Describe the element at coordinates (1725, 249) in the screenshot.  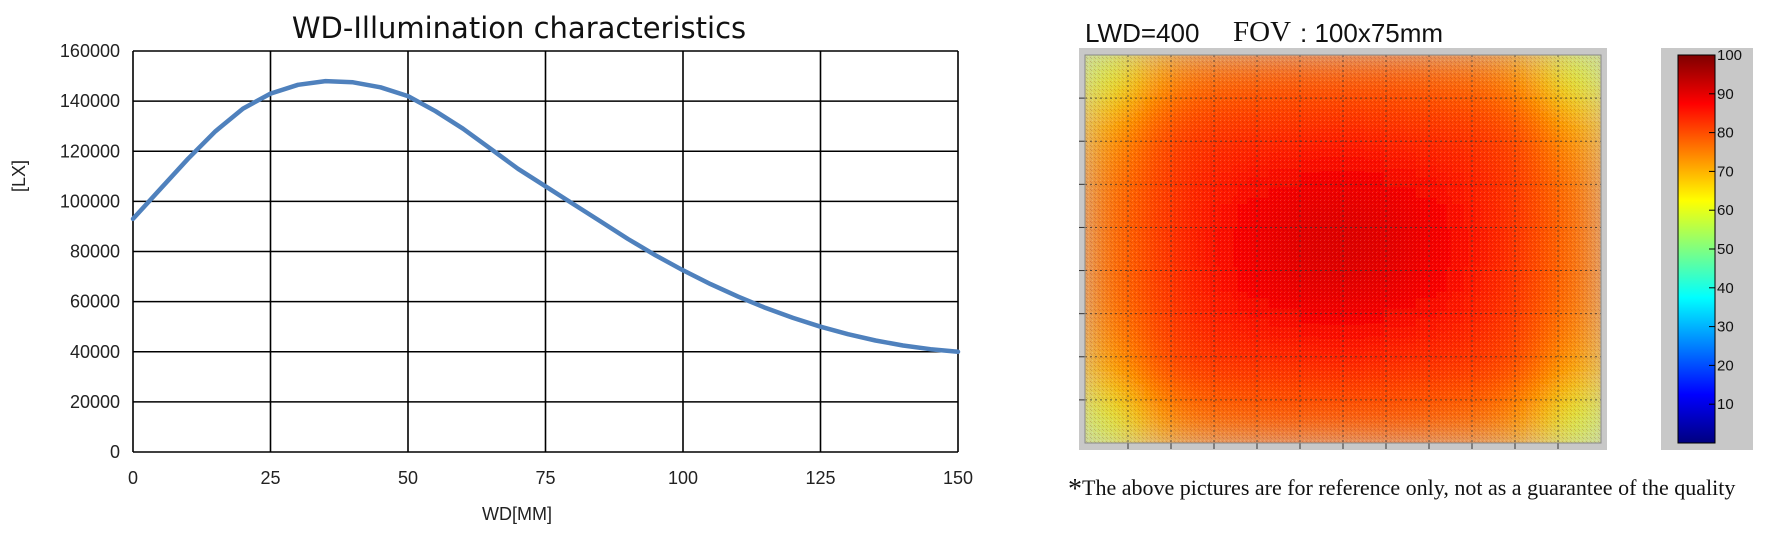
I see `colorbar-tick-label: 50` at that location.